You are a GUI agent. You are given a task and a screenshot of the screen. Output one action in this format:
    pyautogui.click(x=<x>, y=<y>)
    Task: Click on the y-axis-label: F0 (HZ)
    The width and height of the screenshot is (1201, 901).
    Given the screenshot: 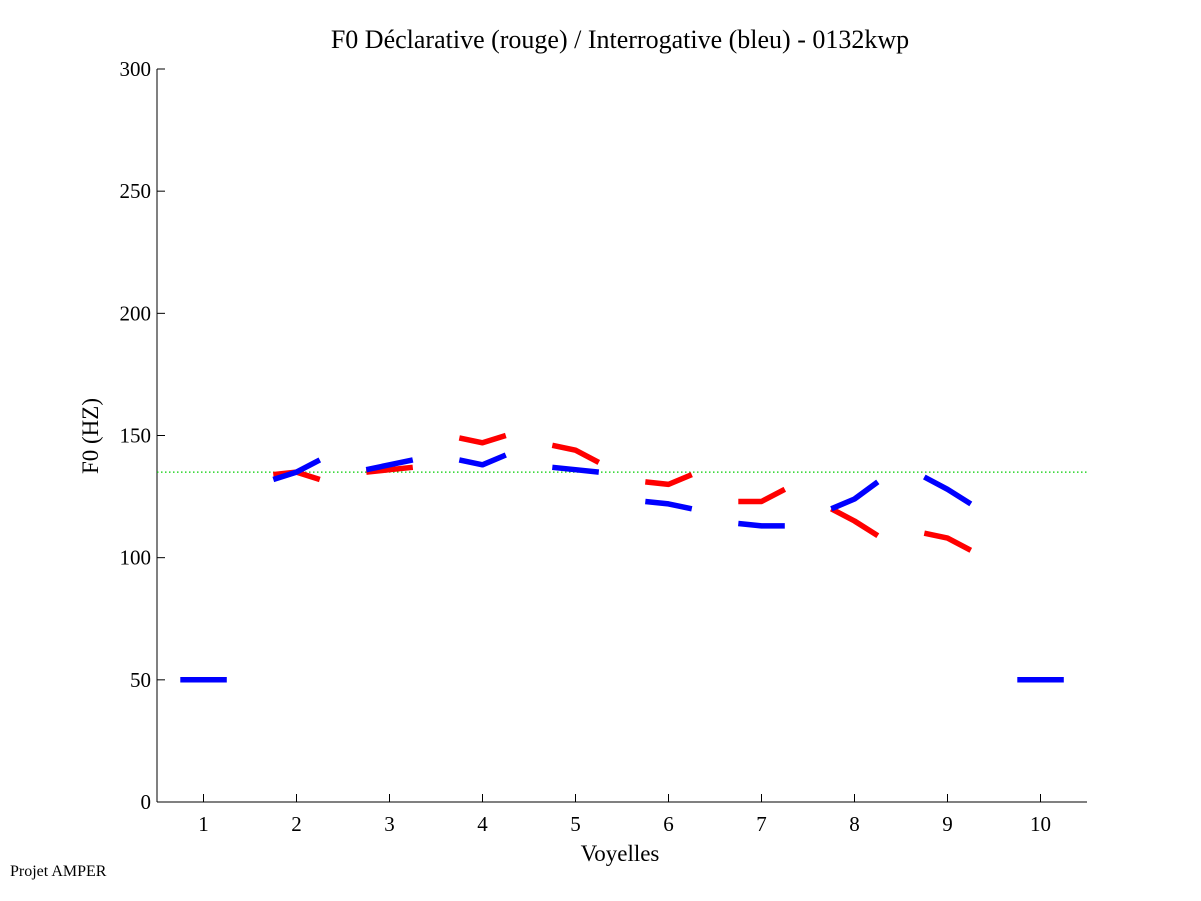 What is the action you would take?
    pyautogui.click(x=90, y=436)
    